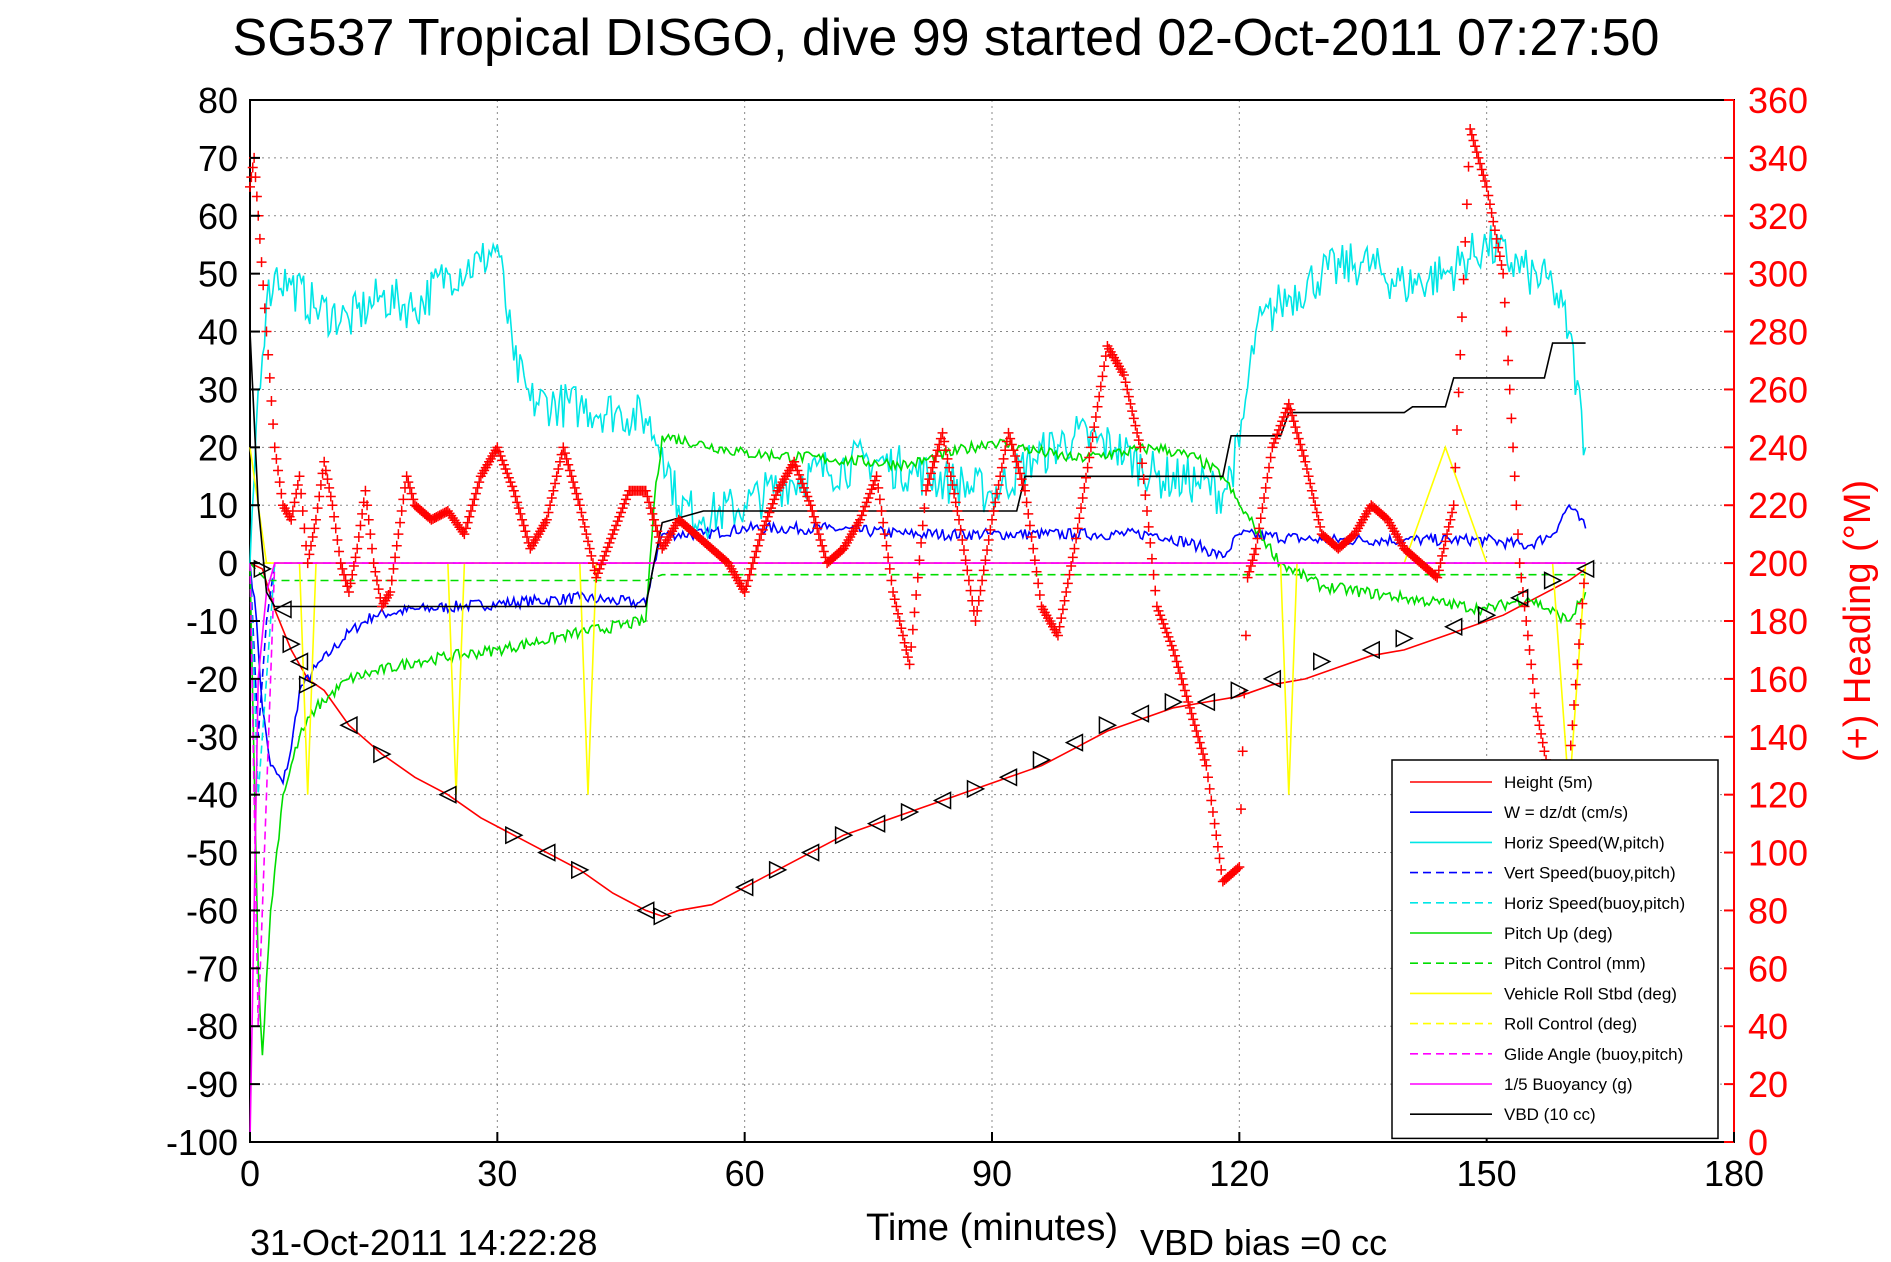  Describe the element at coordinates (424, 1242) in the screenshot. I see `footer-timestamp: 31-Oct-2011 14:22:28` at that location.